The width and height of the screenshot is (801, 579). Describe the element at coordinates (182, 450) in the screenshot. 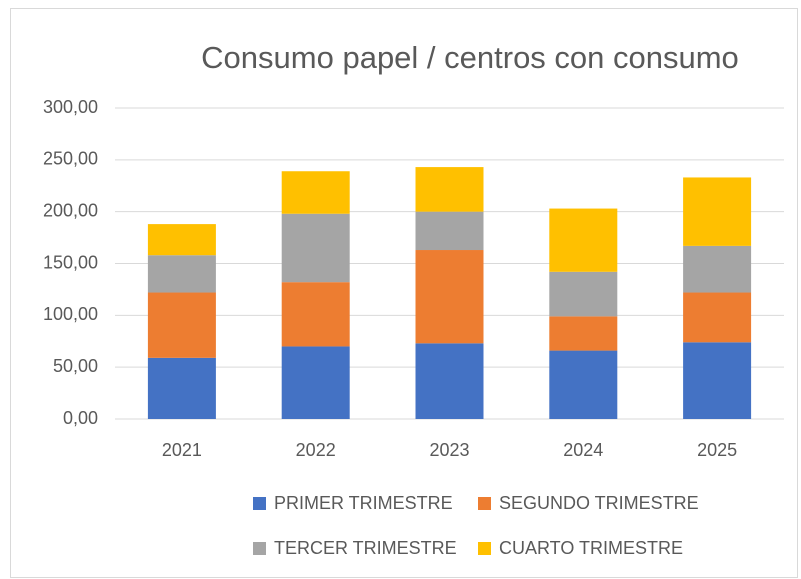

I see `x-tick-label: 2021` at that location.